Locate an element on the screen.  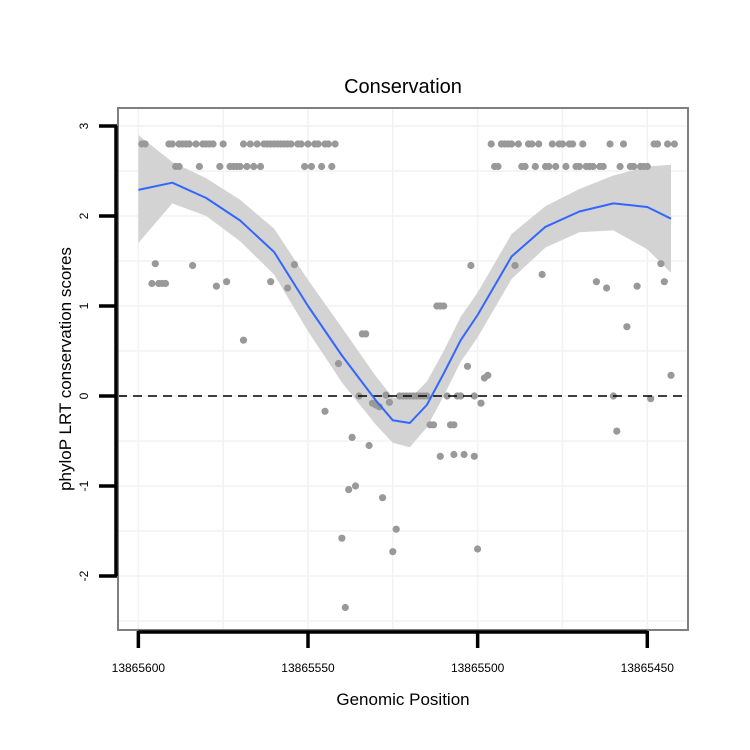
y-tick-label: -1 is located at coordinates (84, 485).